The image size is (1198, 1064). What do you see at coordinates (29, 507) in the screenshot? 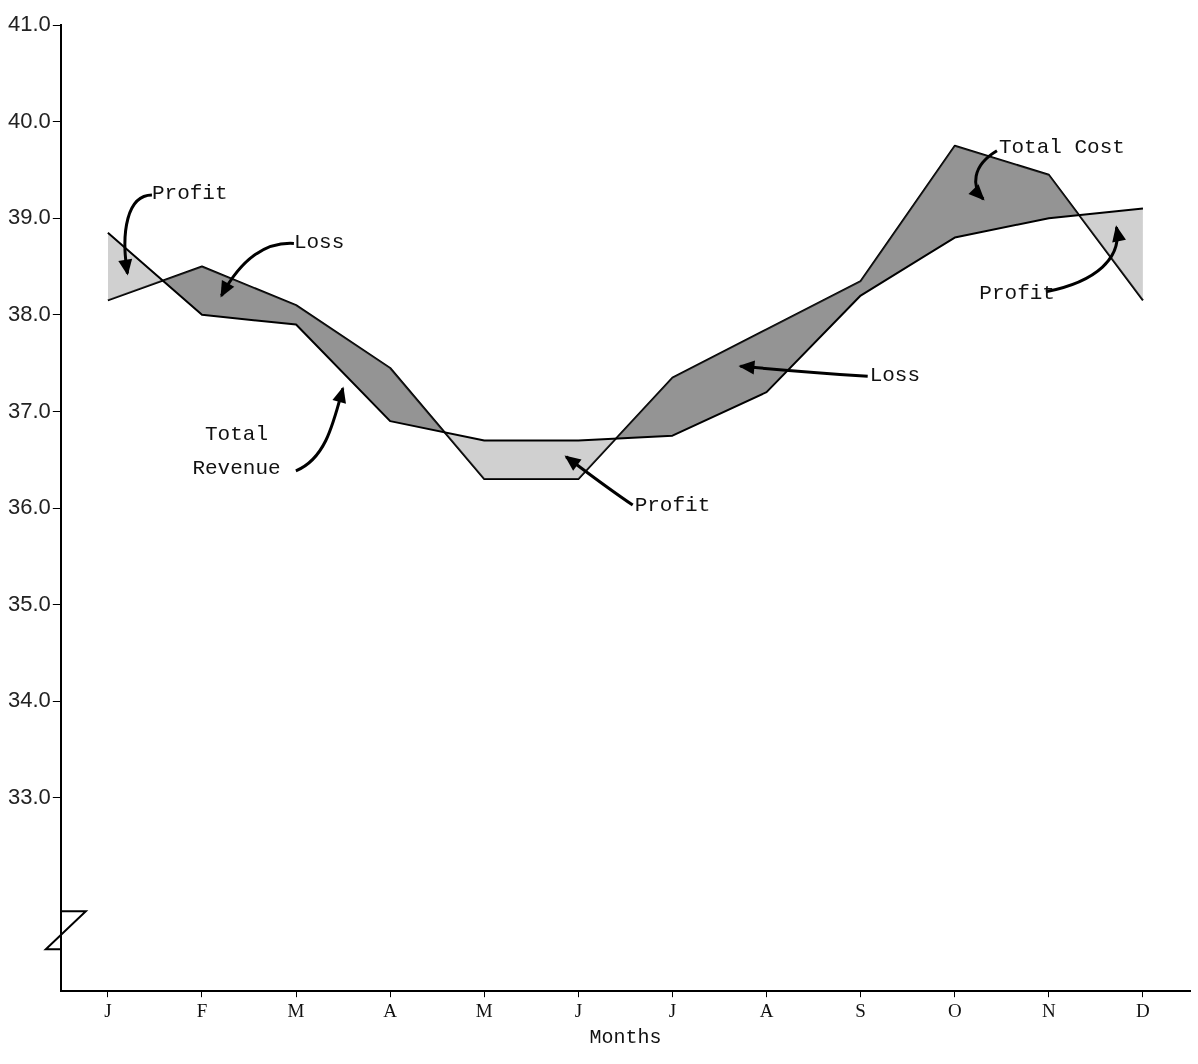
I see `y-tick-label: 36.0` at bounding box center [29, 507].